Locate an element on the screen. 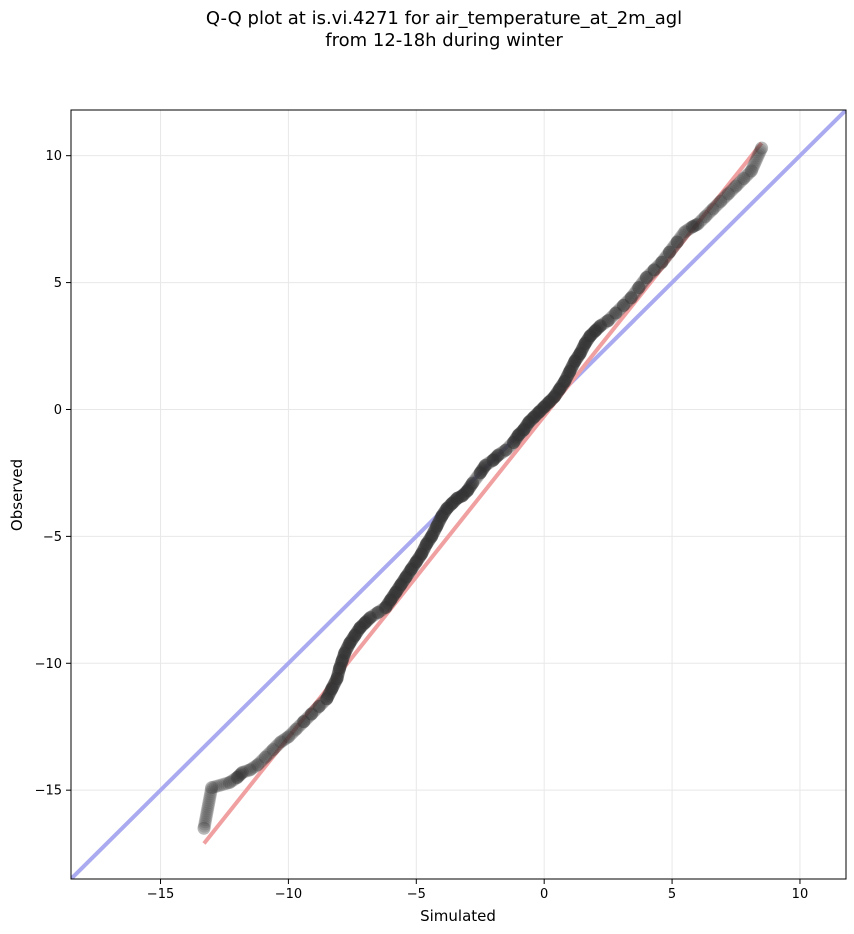 This screenshot has height=934, width=854. y-axis-label: Observed is located at coordinates (17, 495).